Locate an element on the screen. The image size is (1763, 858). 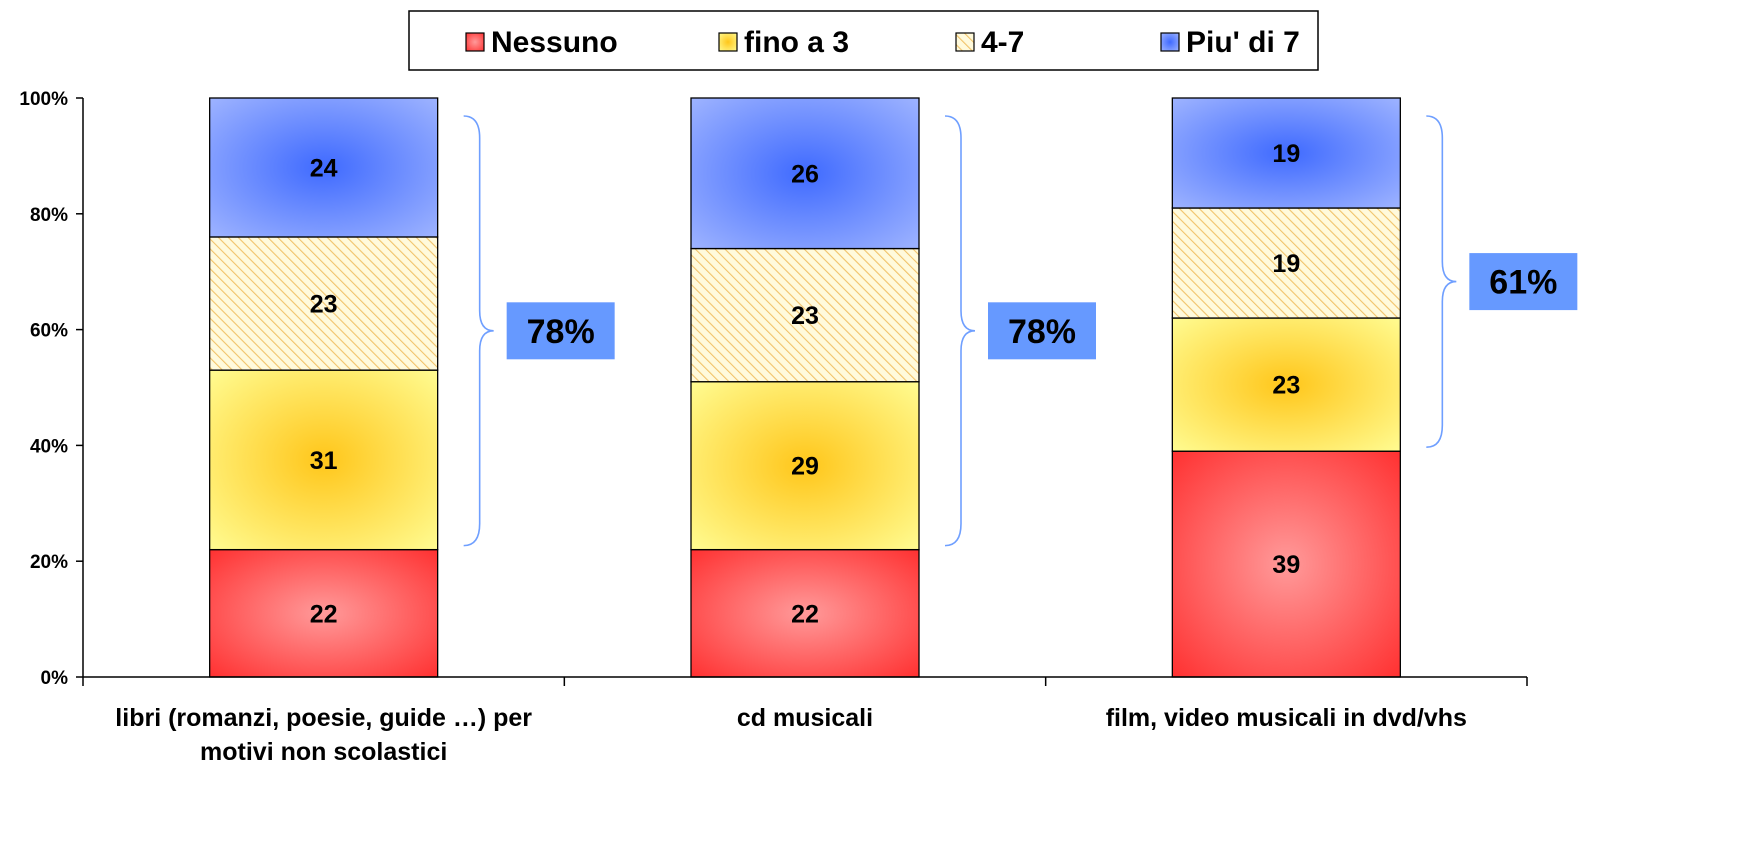
annotation-label: 61% is located at coordinates (1523, 283).